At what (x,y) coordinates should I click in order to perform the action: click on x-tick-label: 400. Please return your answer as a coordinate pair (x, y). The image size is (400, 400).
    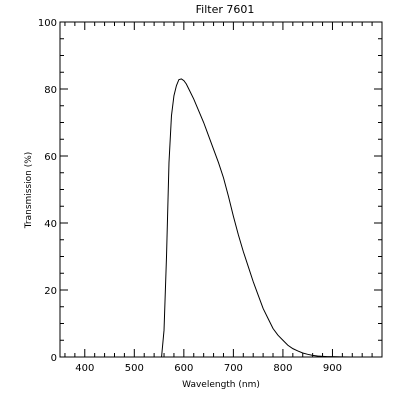
    Looking at the image, I should click on (84, 368).